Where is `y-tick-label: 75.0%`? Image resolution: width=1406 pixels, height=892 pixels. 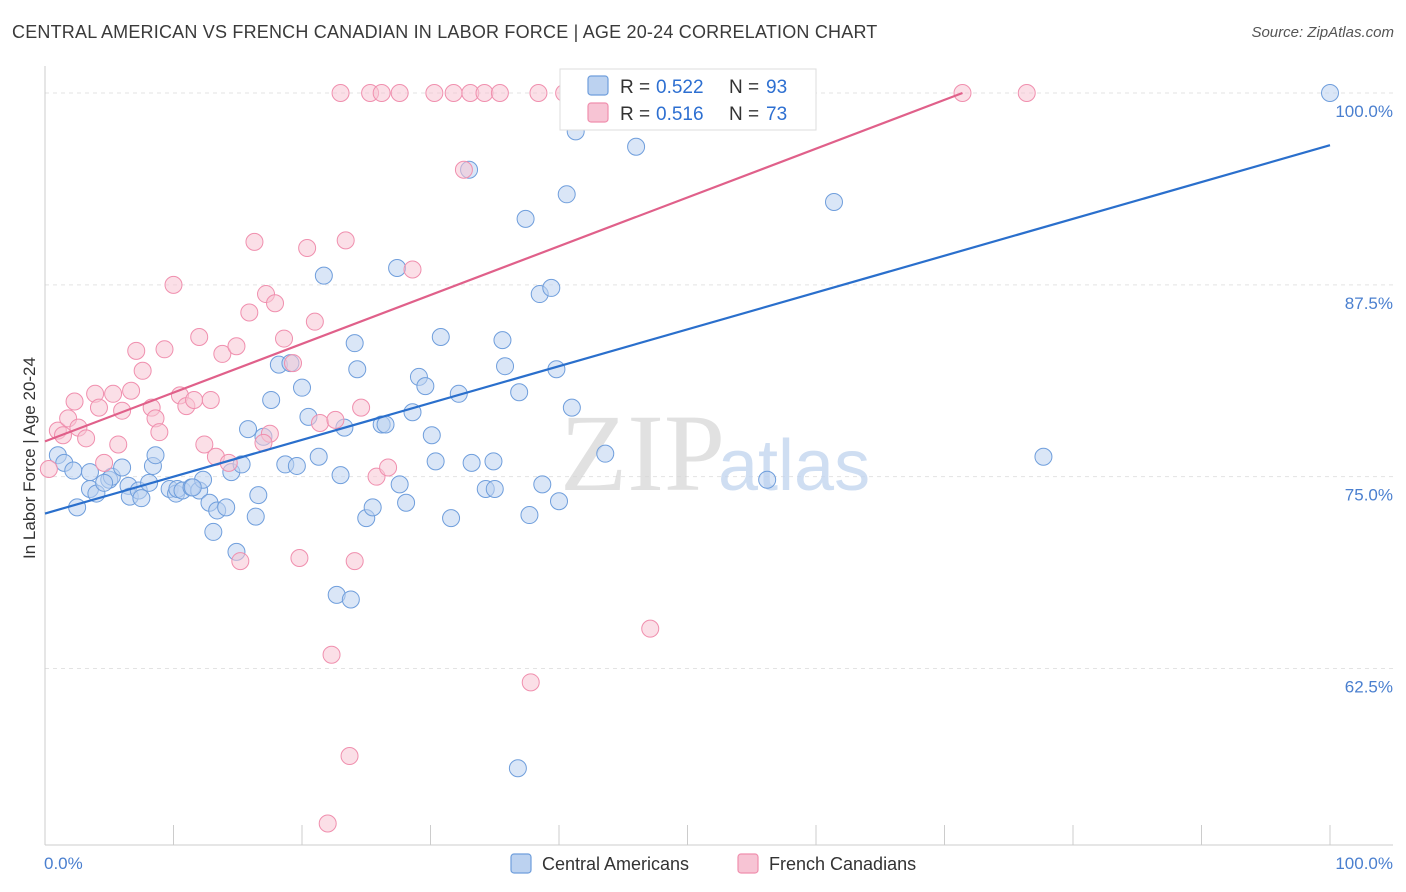 y-tick-label: 75.0% is located at coordinates (1369, 495).